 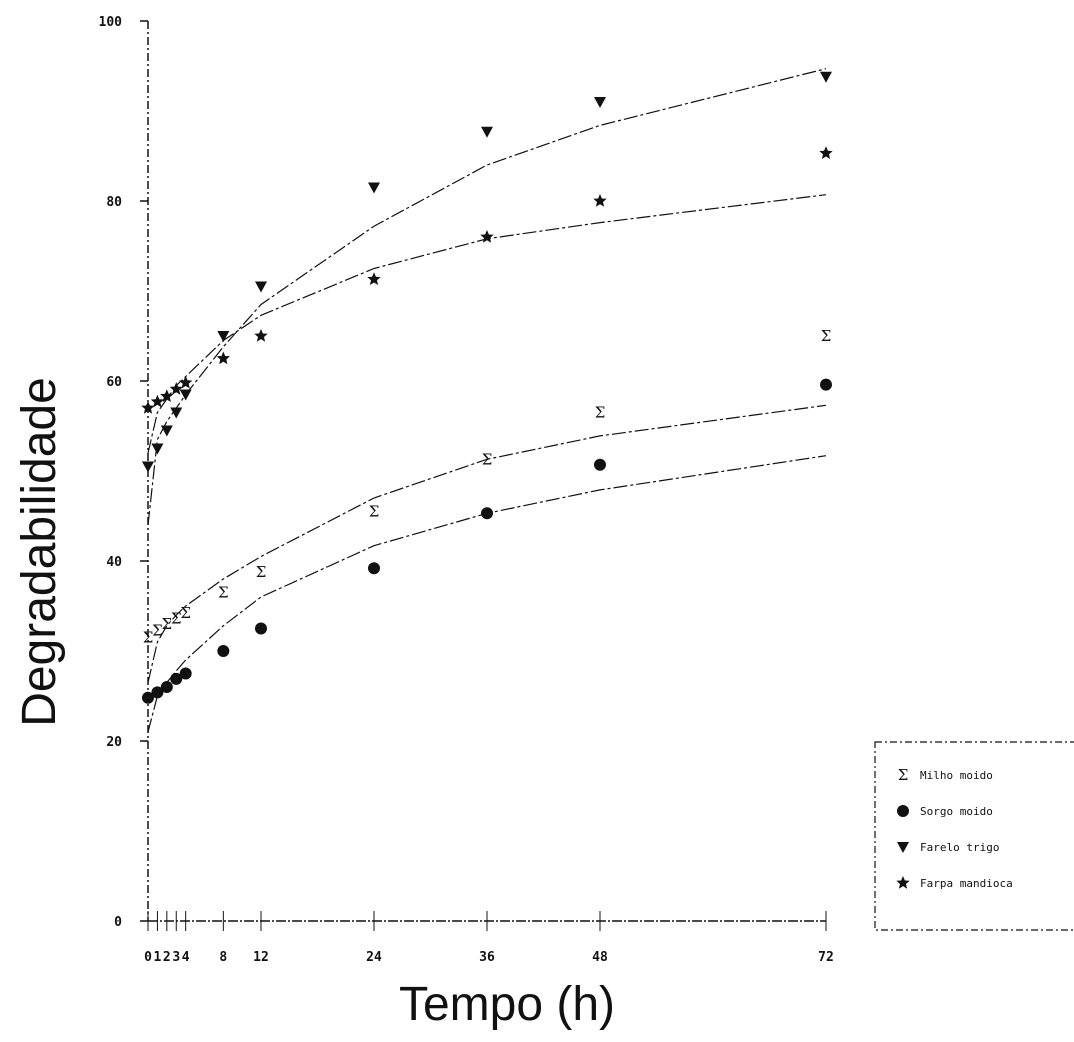 I want to click on y-tick-label: 20, so click(x=114, y=742).